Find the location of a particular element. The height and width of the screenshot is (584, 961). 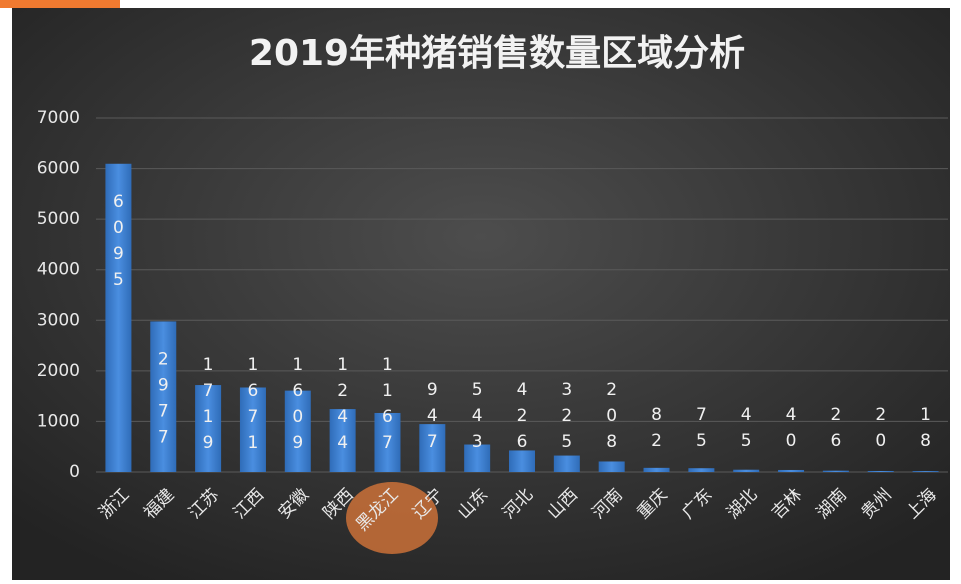

data-label: 325 is located at coordinates (567, 419).